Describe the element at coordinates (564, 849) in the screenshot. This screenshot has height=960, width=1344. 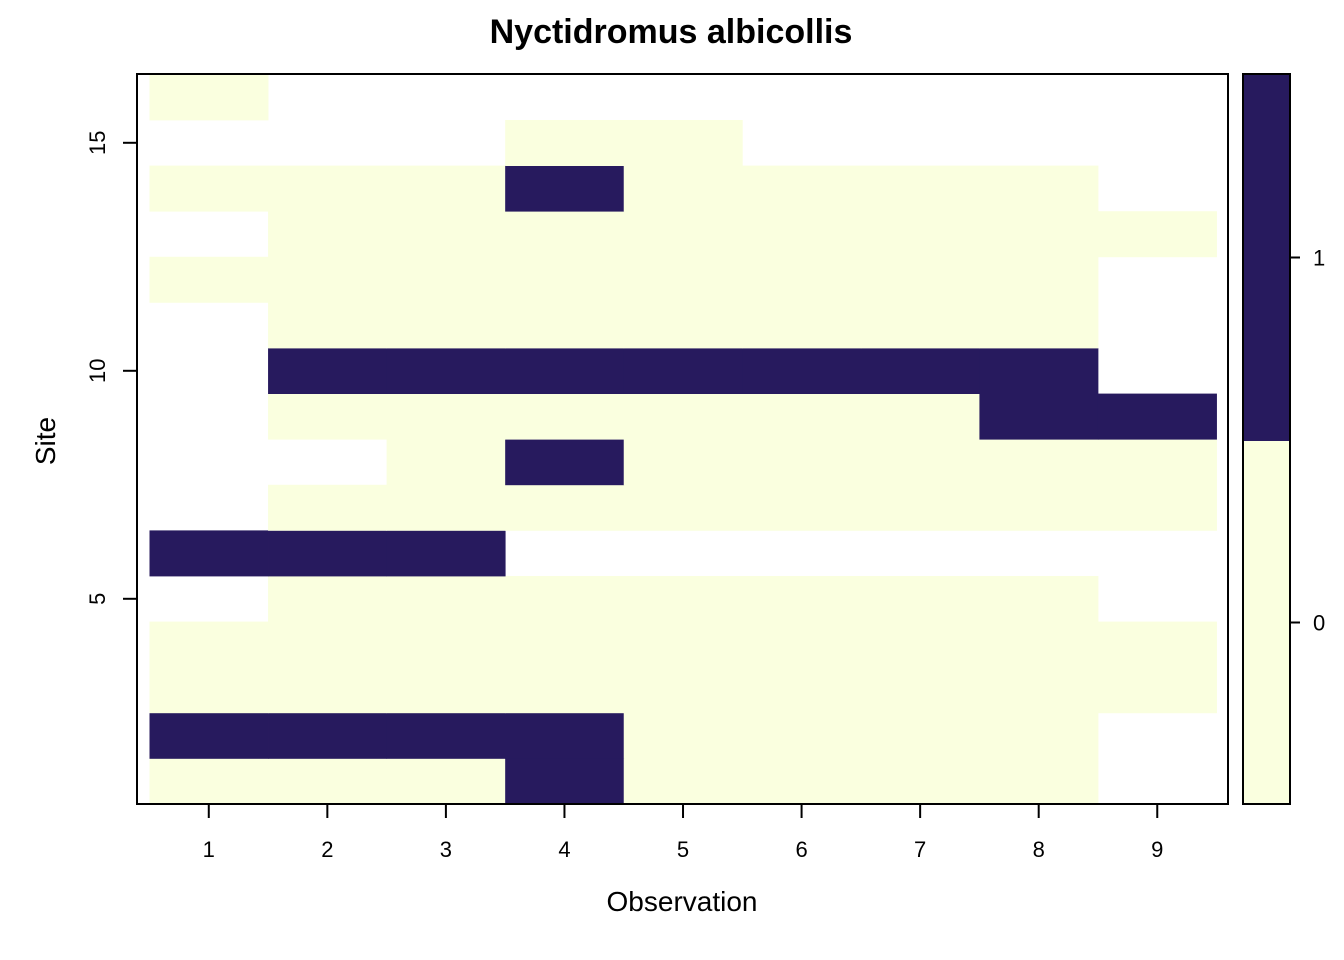
I see `x-tick-label: 4` at that location.